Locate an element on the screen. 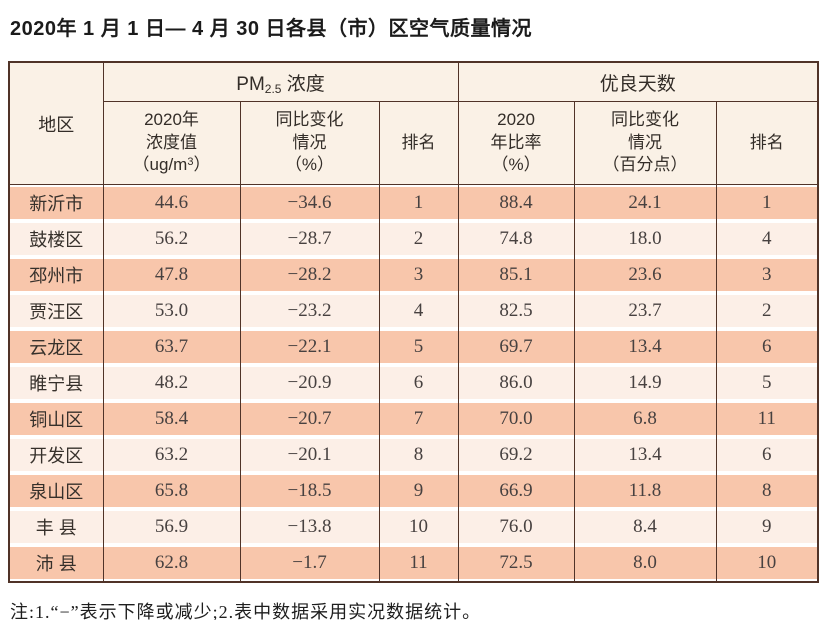  cell-pm-change: −18.5 is located at coordinates (309, 491).